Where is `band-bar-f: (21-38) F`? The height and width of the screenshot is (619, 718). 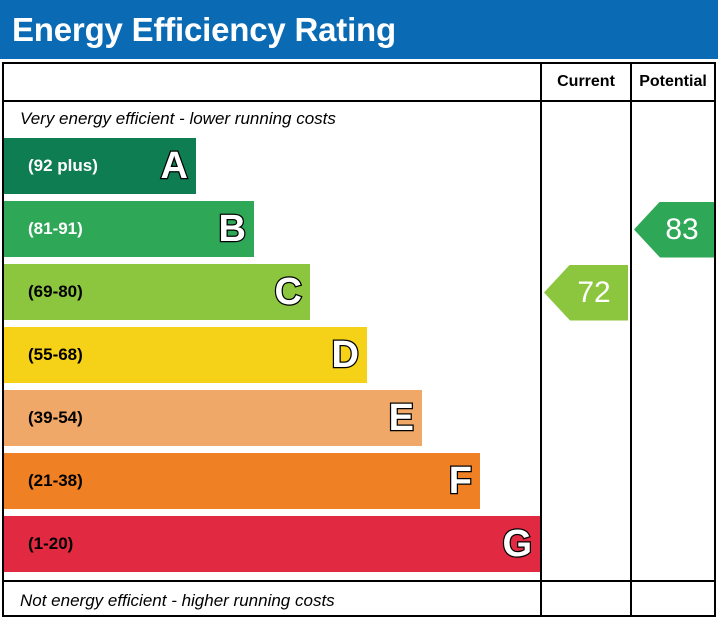
band-bar-f: (21-38) F is located at coordinates (242, 481).